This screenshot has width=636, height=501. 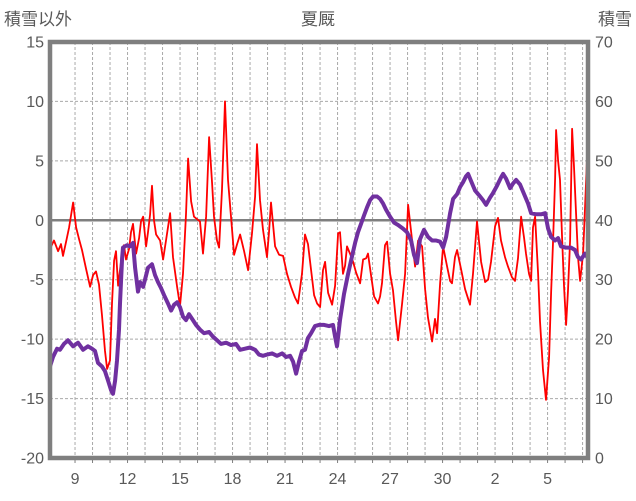 What do you see at coordinates (599, 459) in the screenshot?
I see `right-axis-tick-label: 0` at bounding box center [599, 459].